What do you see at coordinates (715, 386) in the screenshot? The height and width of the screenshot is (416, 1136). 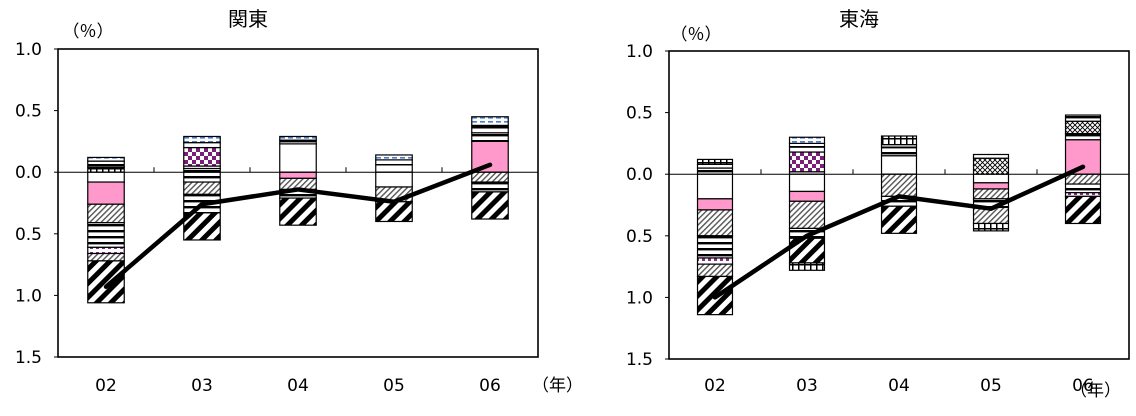 I see `x-tick-label: 02` at bounding box center [715, 386].